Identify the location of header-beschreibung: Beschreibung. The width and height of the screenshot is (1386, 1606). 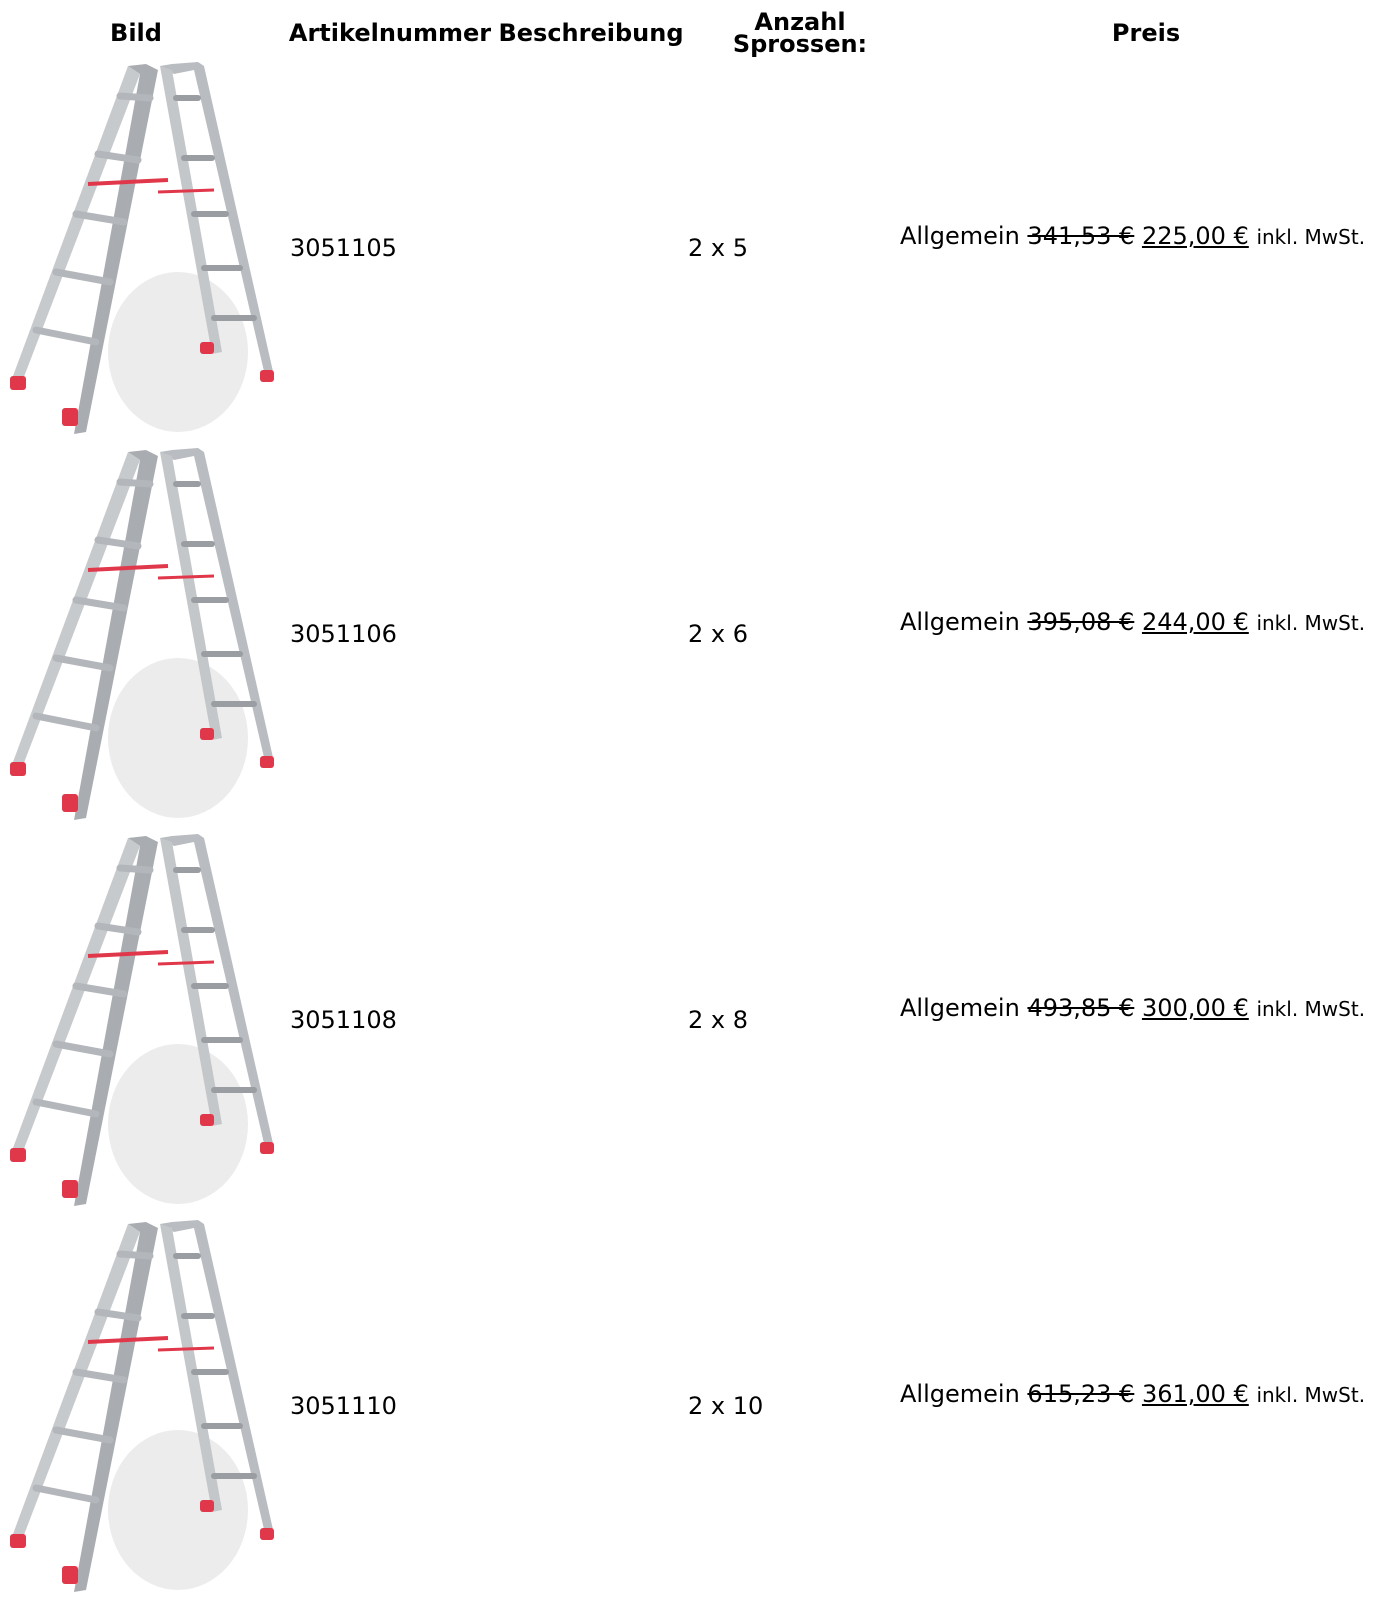
(591, 33).